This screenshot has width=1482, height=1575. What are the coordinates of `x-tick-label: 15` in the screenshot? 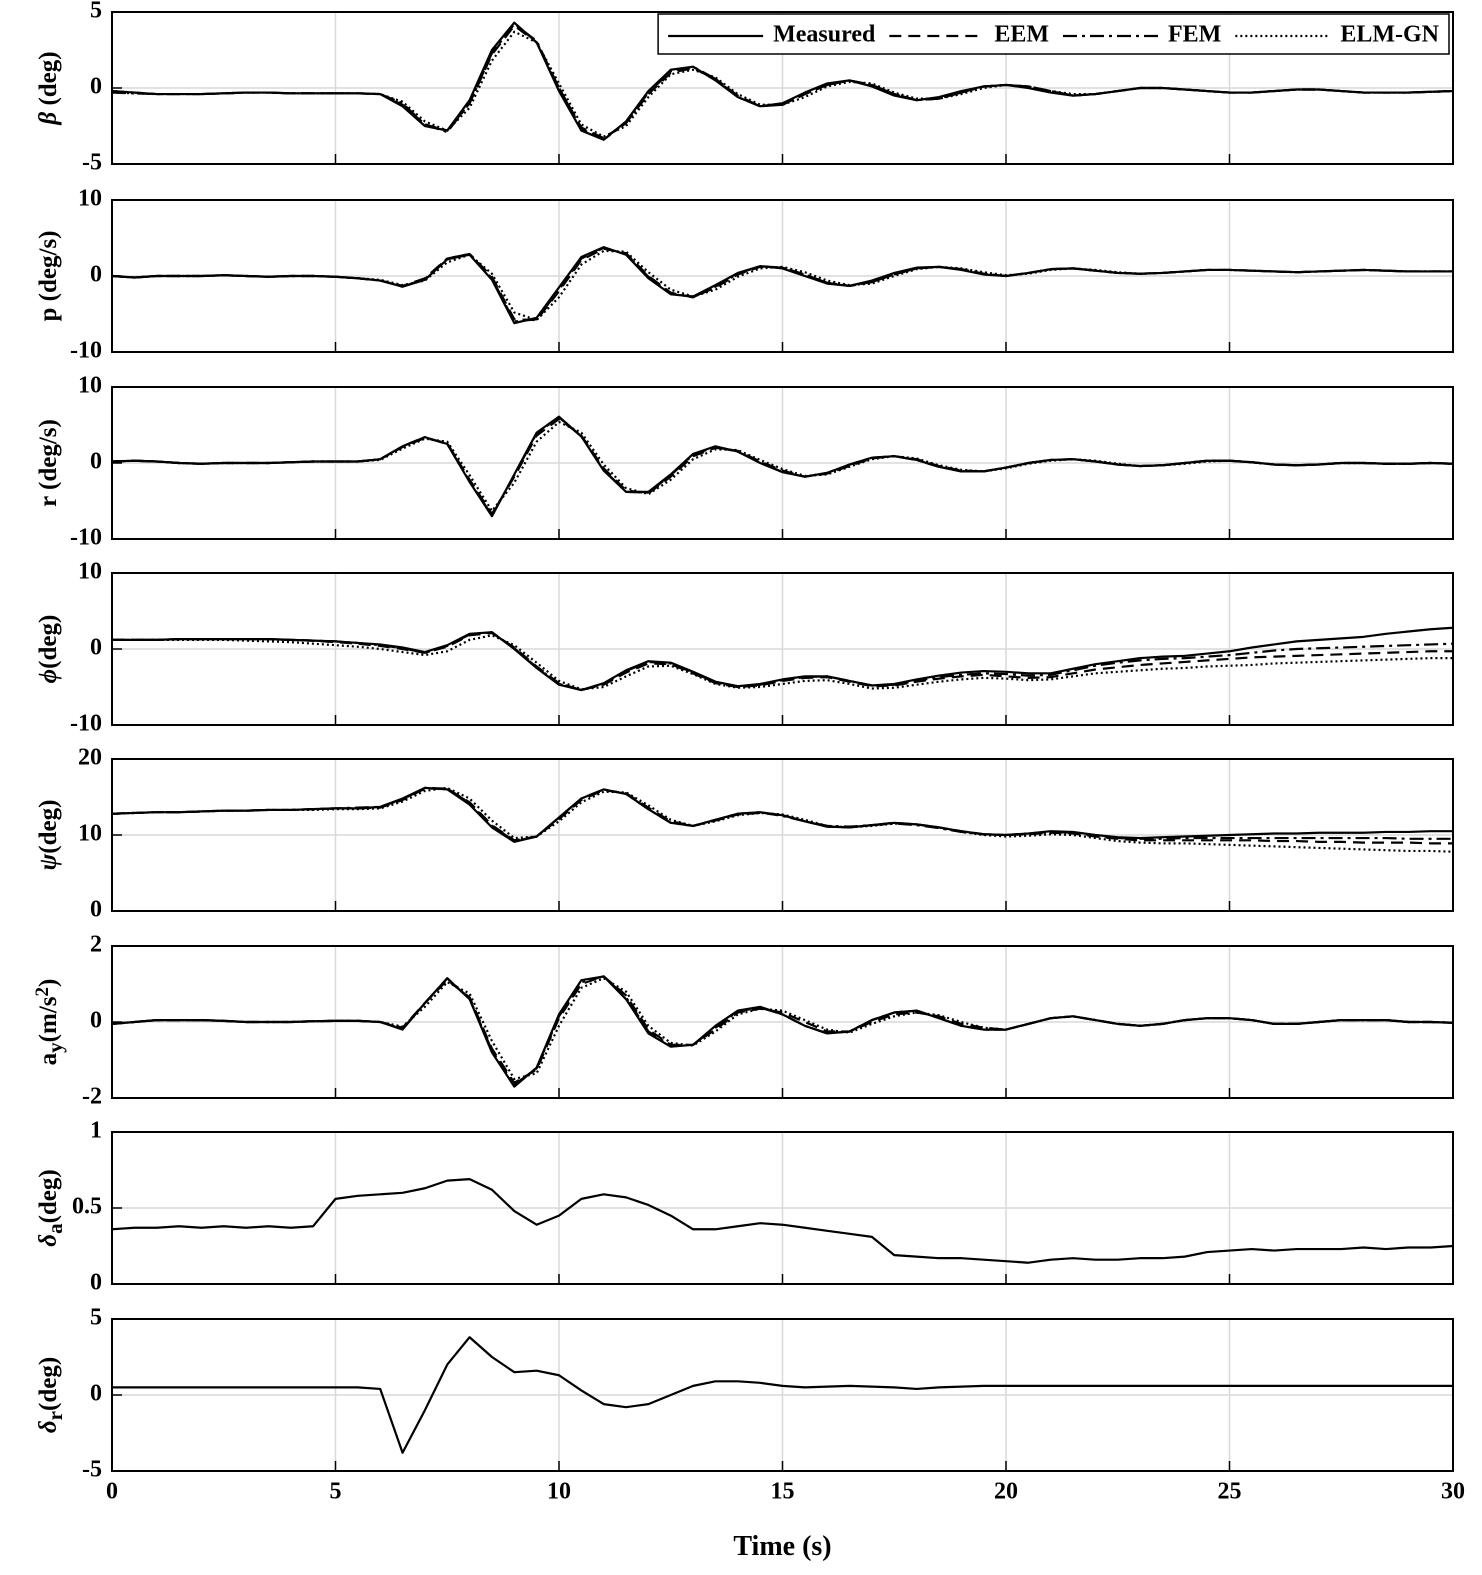 It's located at (783, 1492).